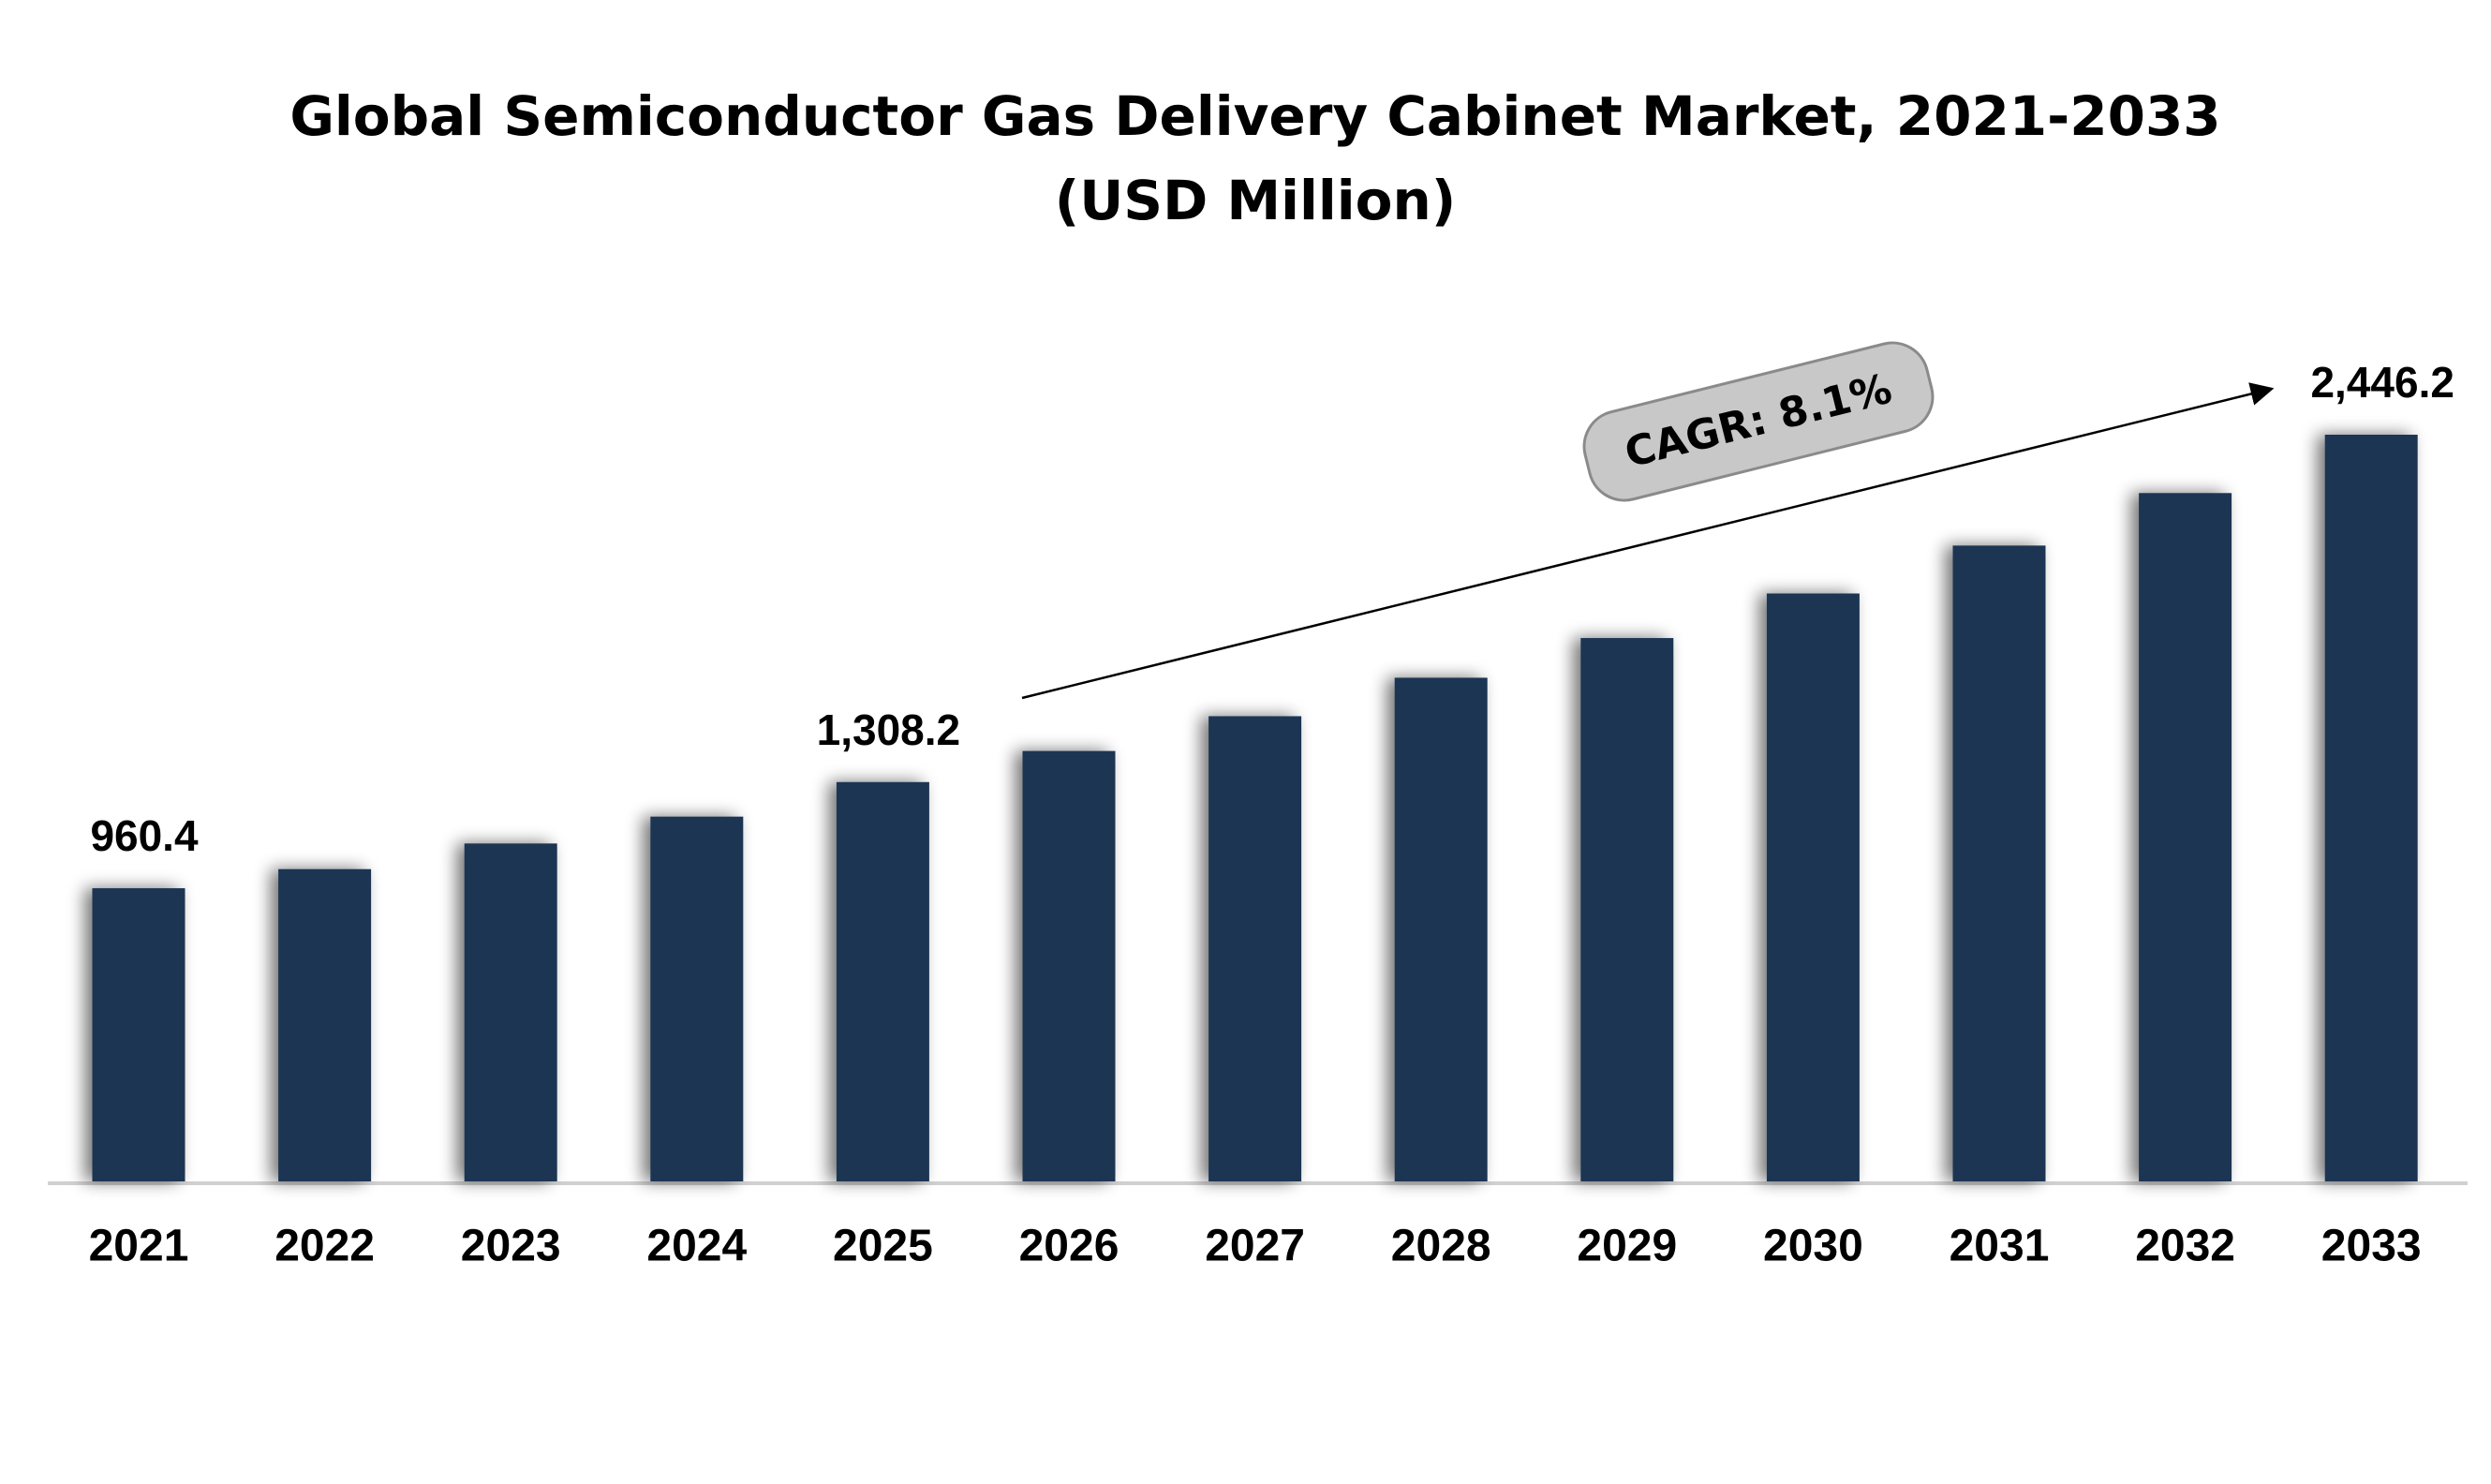  I want to click on x-tick-label: 2021, so click(139, 1246).